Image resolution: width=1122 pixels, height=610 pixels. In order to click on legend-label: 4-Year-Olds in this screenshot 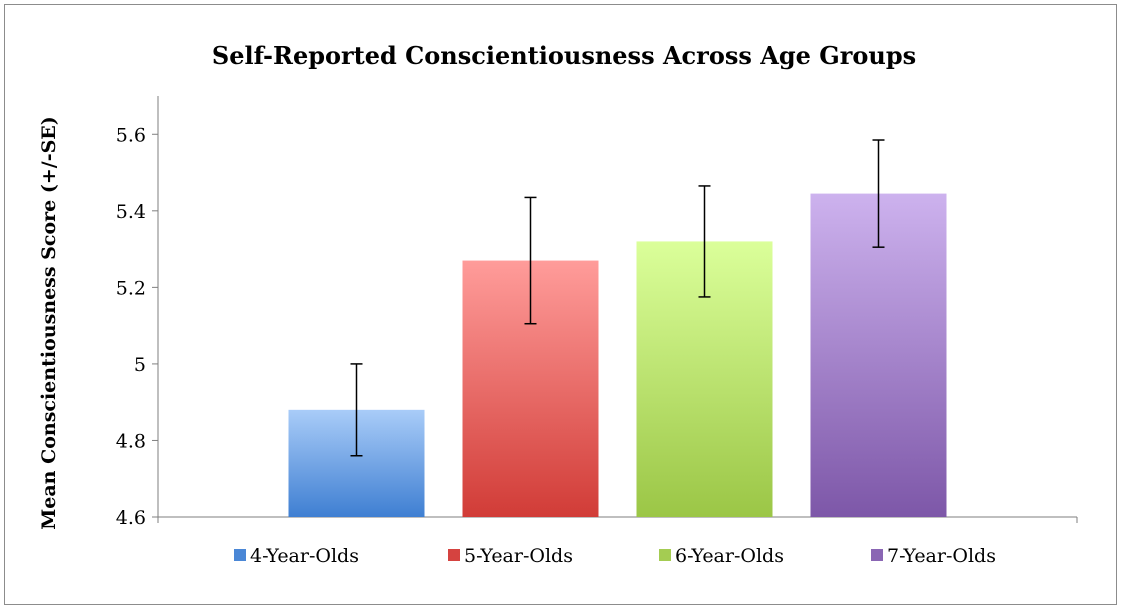, I will do `click(304, 556)`.